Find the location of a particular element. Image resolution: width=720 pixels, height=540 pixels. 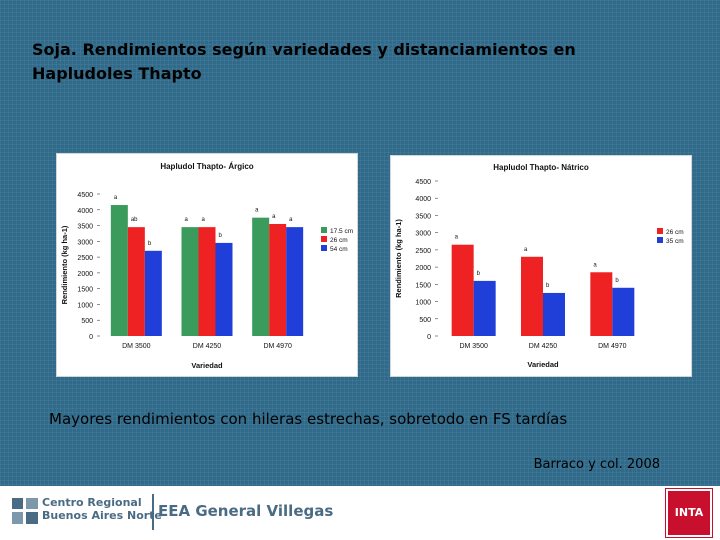

regional-center-line-1: Centro Regional is located at coordinates (92, 502).